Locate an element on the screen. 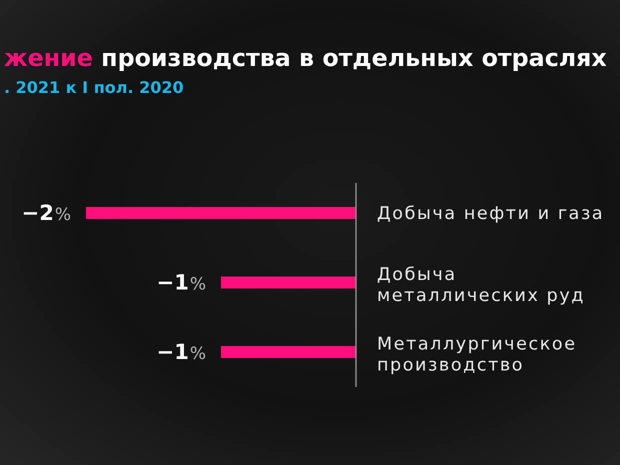 The height and width of the screenshot is (465, 620). y-tick-label: Добыча металлических руд is located at coordinates (481, 285).